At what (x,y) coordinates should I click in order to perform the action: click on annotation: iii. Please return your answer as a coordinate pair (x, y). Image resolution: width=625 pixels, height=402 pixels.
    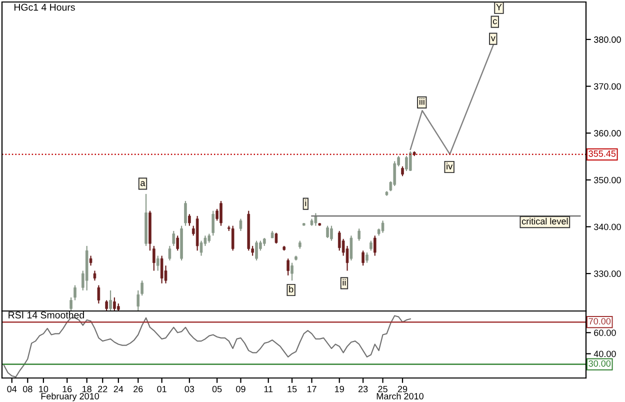
    Looking at the image, I should click on (421, 101).